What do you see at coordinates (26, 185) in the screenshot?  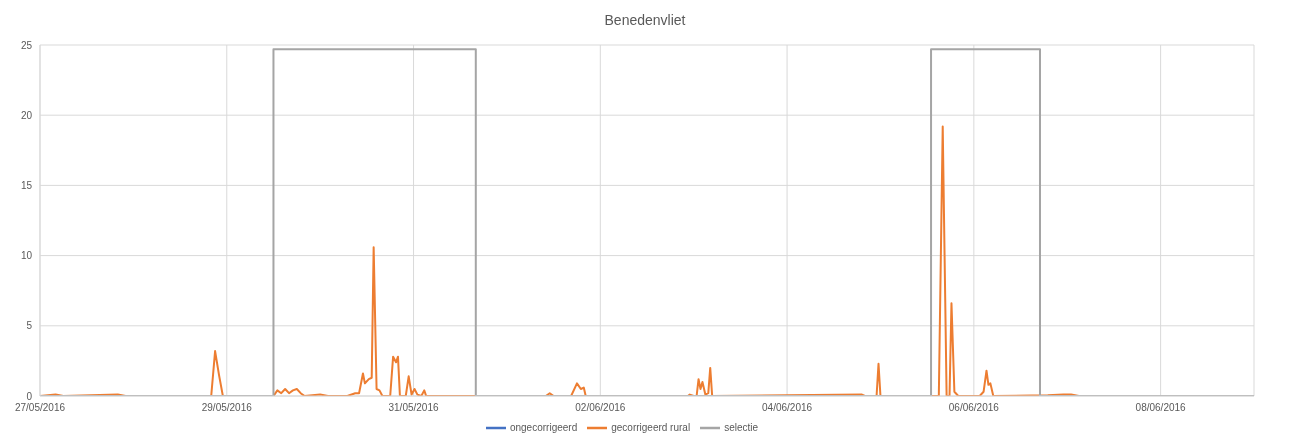 I see `y-tick-label: 15` at bounding box center [26, 185].